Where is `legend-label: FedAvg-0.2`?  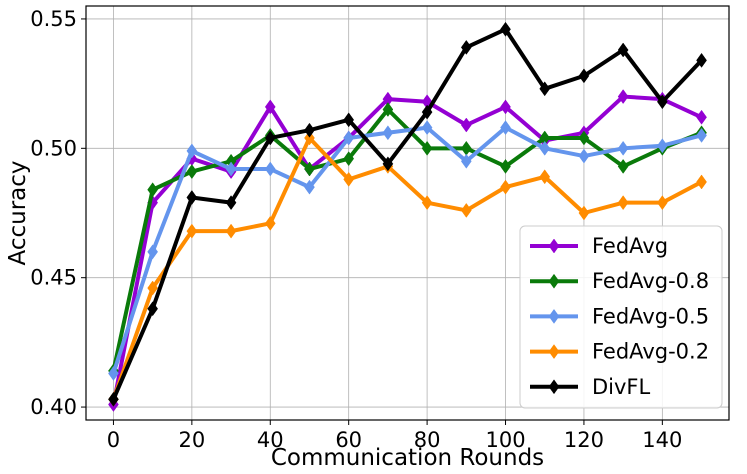
legend-label: FedAvg-0.2 is located at coordinates (650, 352).